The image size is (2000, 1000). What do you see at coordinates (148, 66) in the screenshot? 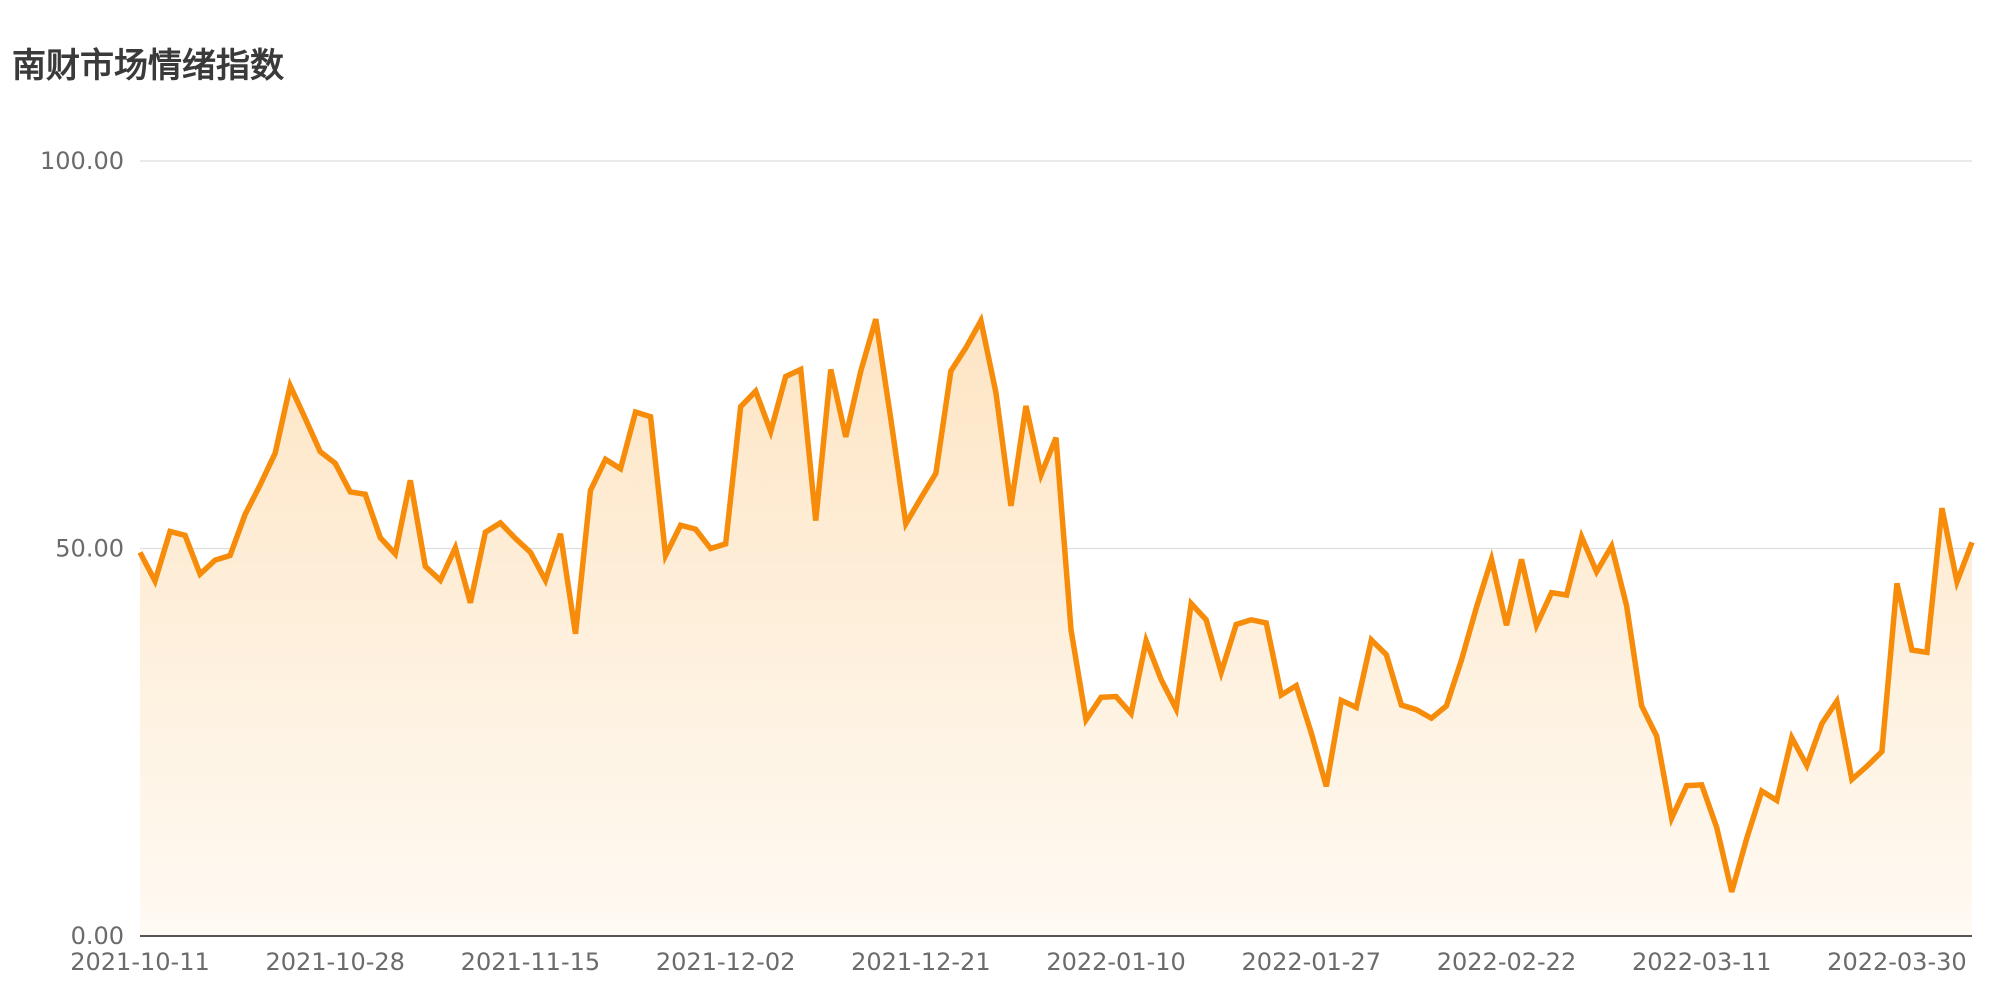
I see `chart-title: 南财市场情绪指数` at bounding box center [148, 66].